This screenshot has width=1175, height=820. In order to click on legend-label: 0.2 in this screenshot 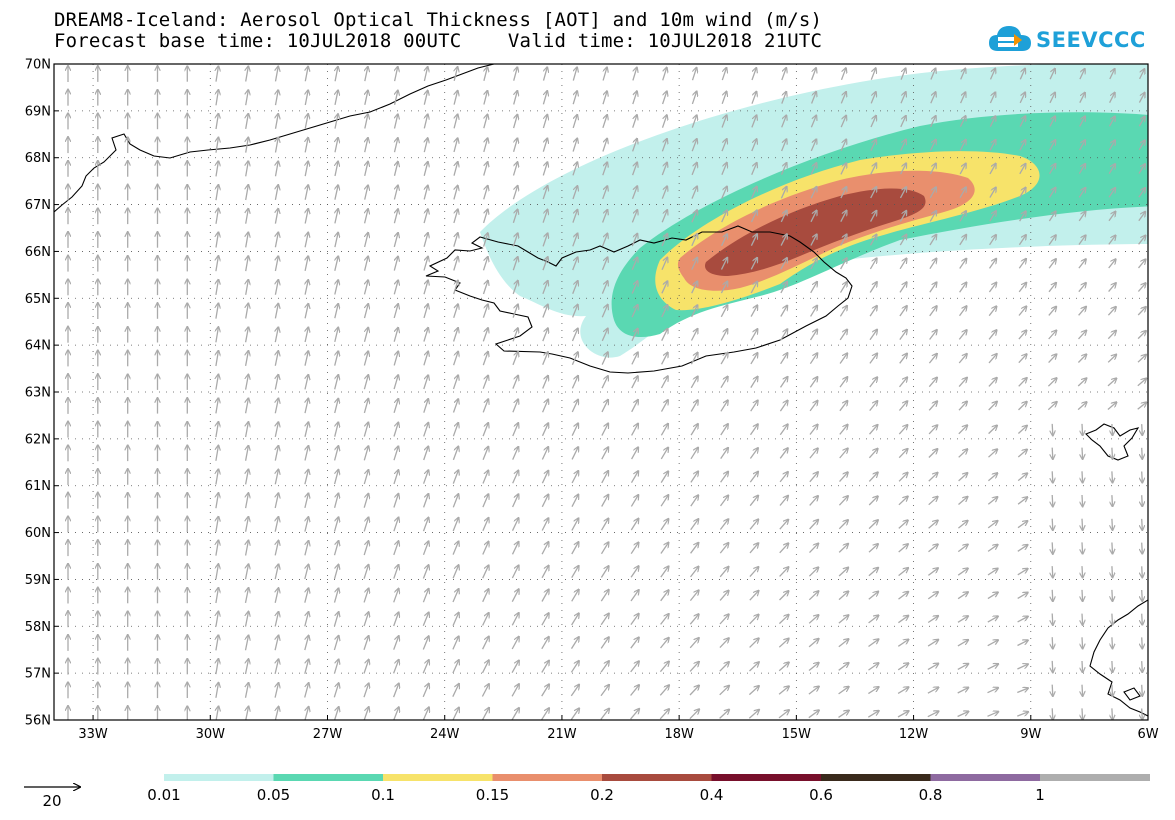, I will do `click(602, 795)`.